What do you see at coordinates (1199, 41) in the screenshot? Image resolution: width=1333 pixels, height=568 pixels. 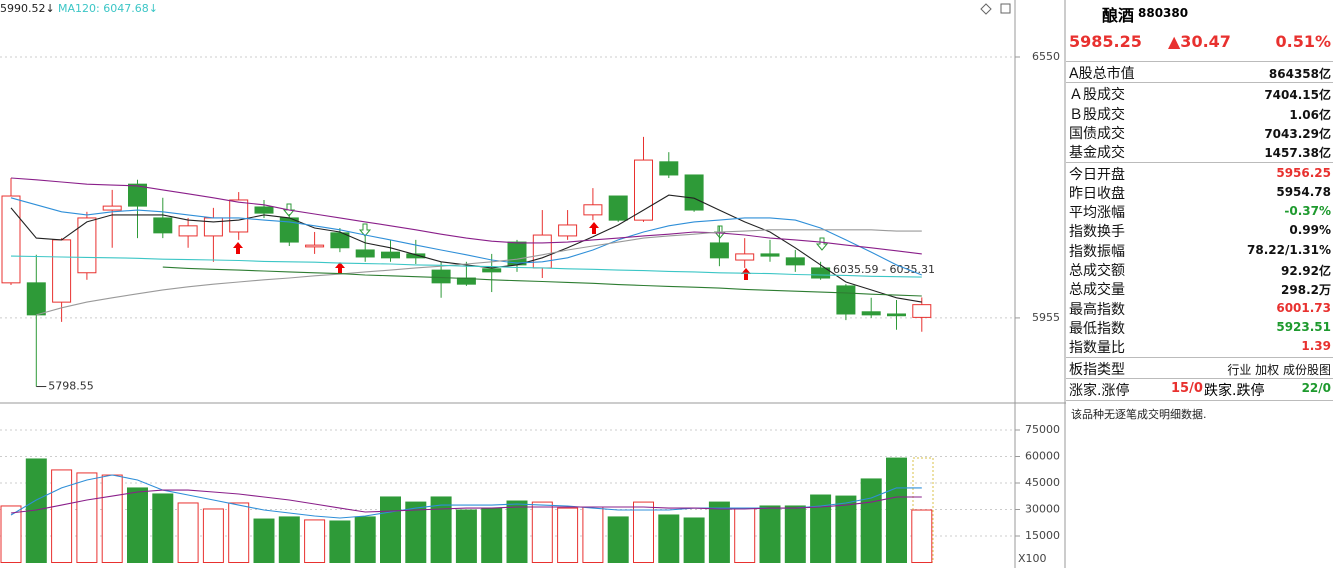 I see `change: ▲30.47` at bounding box center [1199, 41].